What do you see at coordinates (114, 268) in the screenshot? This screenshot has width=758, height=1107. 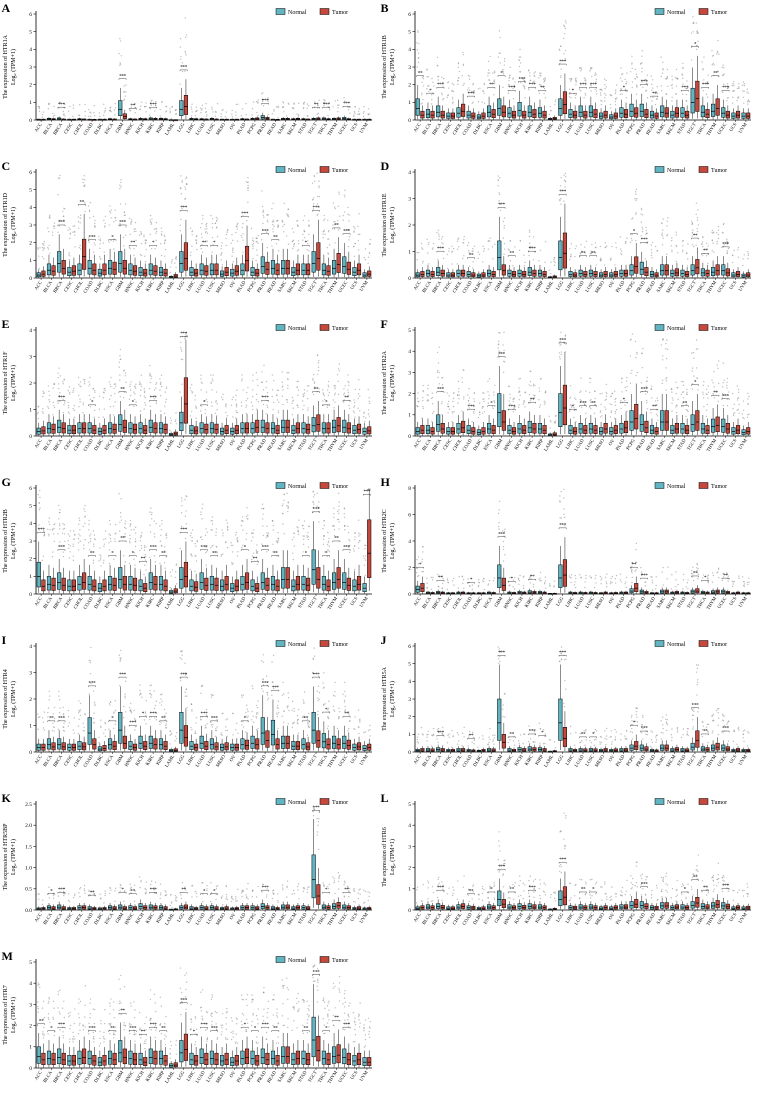 I see `box-tumor-ESCA` at bounding box center [114, 268].